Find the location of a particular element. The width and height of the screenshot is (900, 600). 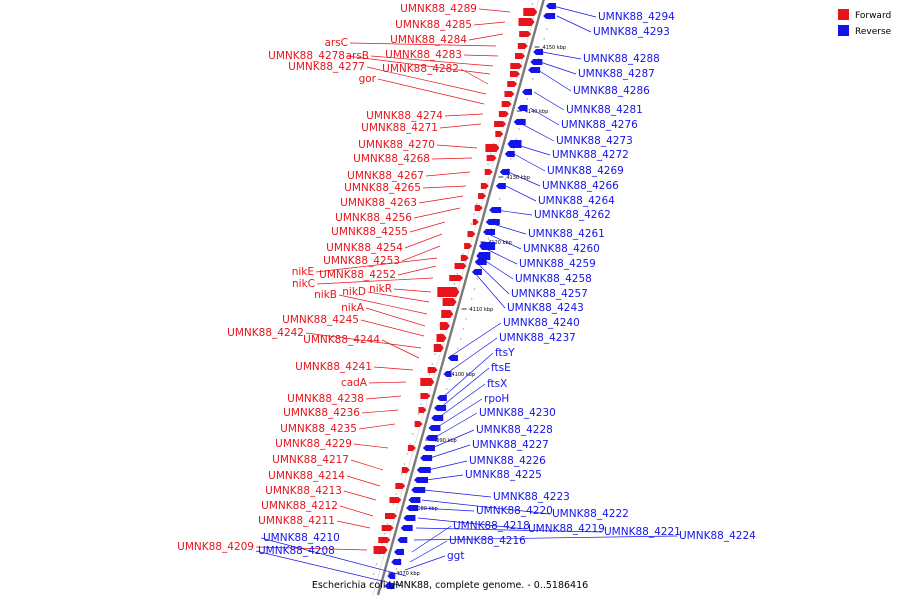

gene-label-umnk88-4281: UMNK88_4281 is located at coordinates (604, 110).